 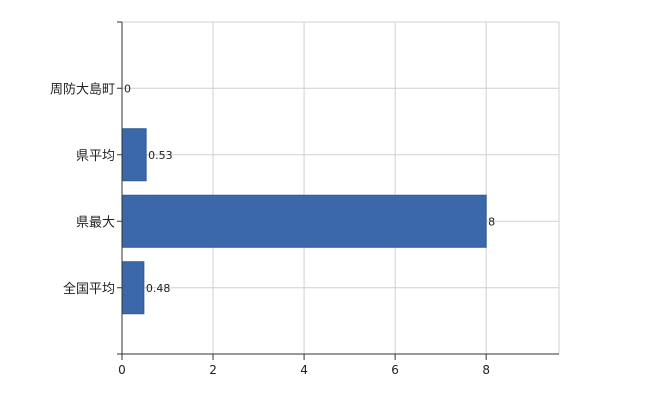 I want to click on data-label: 0, so click(x=127, y=88).